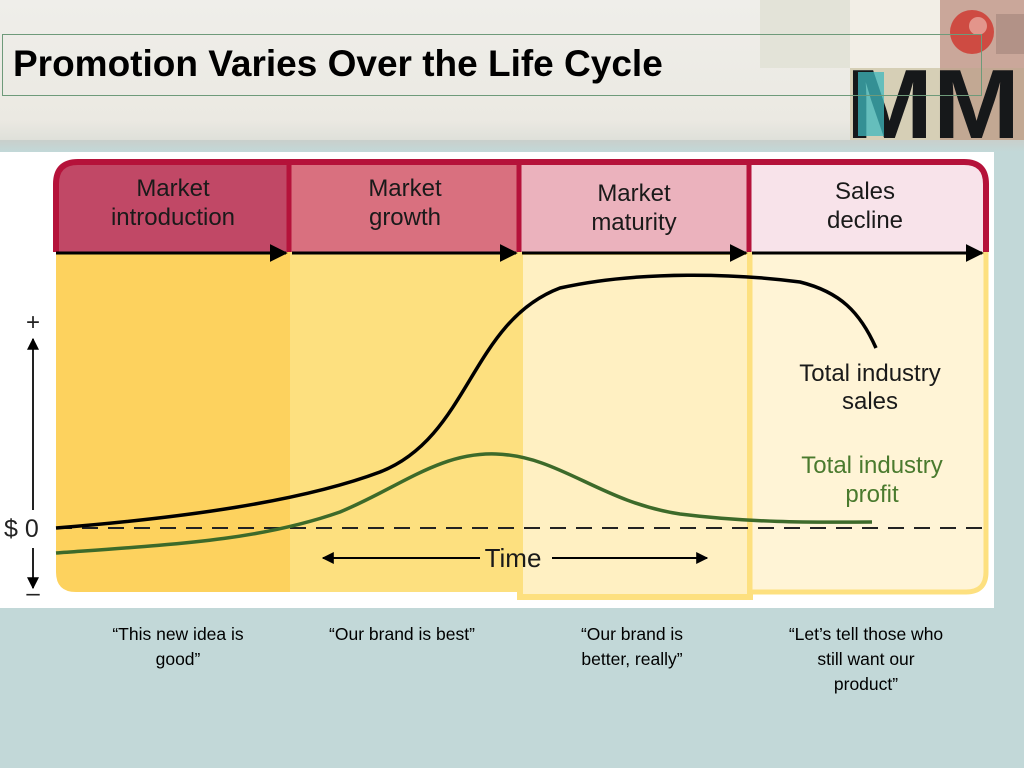 This screenshot has height=768, width=1024. What do you see at coordinates (405, 422) in the screenshot?
I see `panel-growth` at bounding box center [405, 422].